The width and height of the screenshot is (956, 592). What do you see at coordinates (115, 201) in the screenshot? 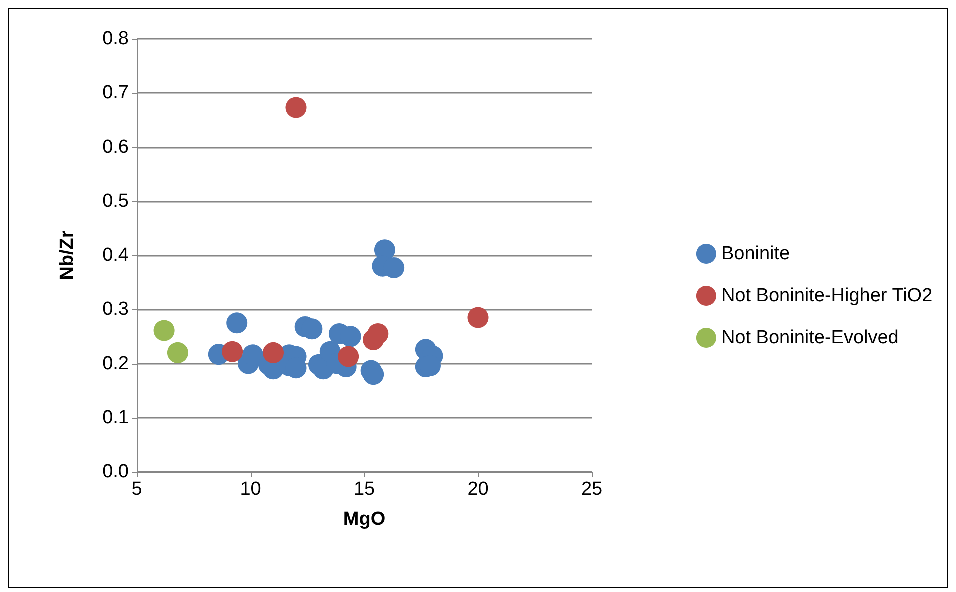
I see `y-tick-label: 0.5` at bounding box center [115, 201].